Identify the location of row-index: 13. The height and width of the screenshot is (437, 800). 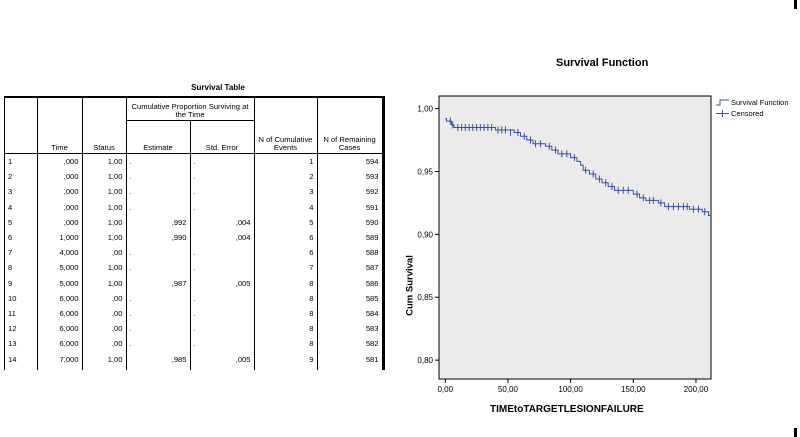
(21, 344).